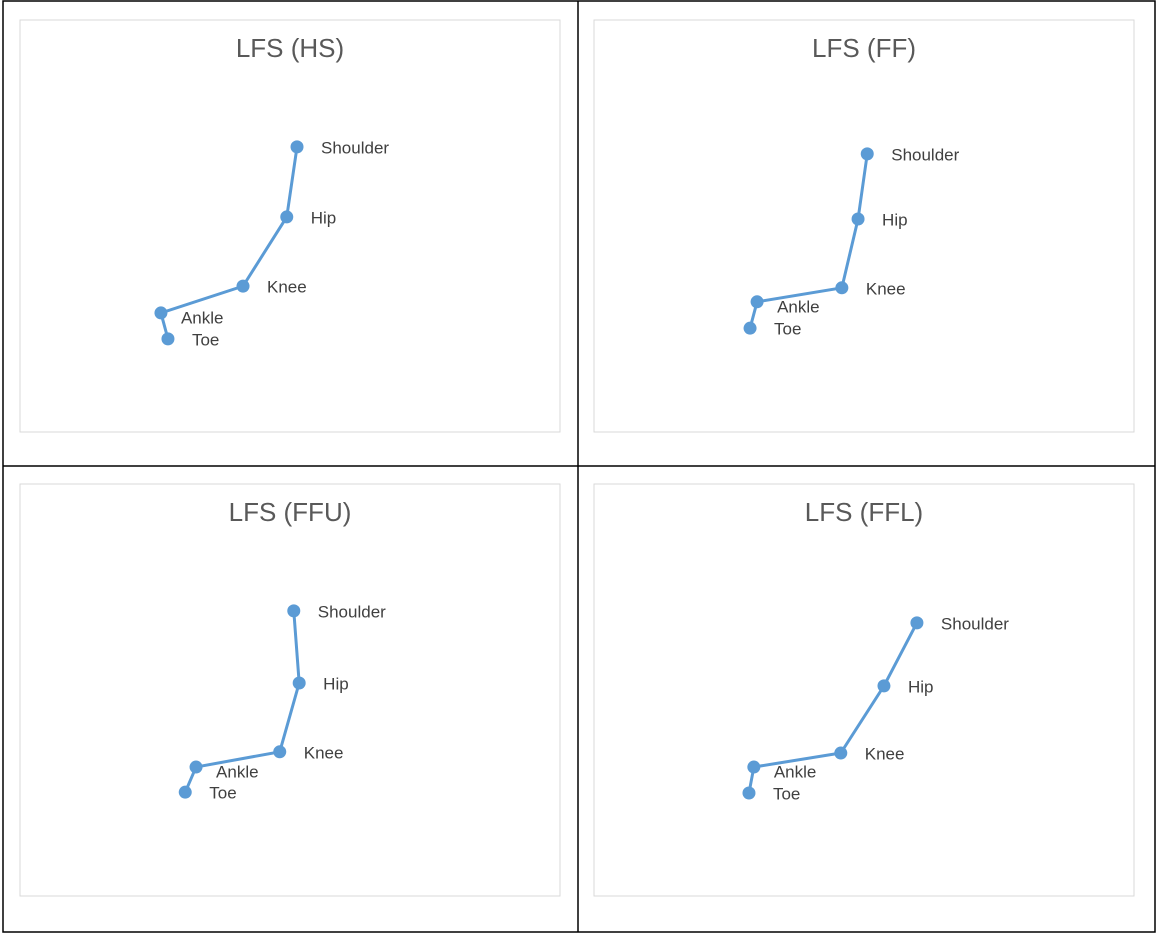 The image size is (1157, 934). I want to click on chart-title: LFS (HS), so click(290, 48).